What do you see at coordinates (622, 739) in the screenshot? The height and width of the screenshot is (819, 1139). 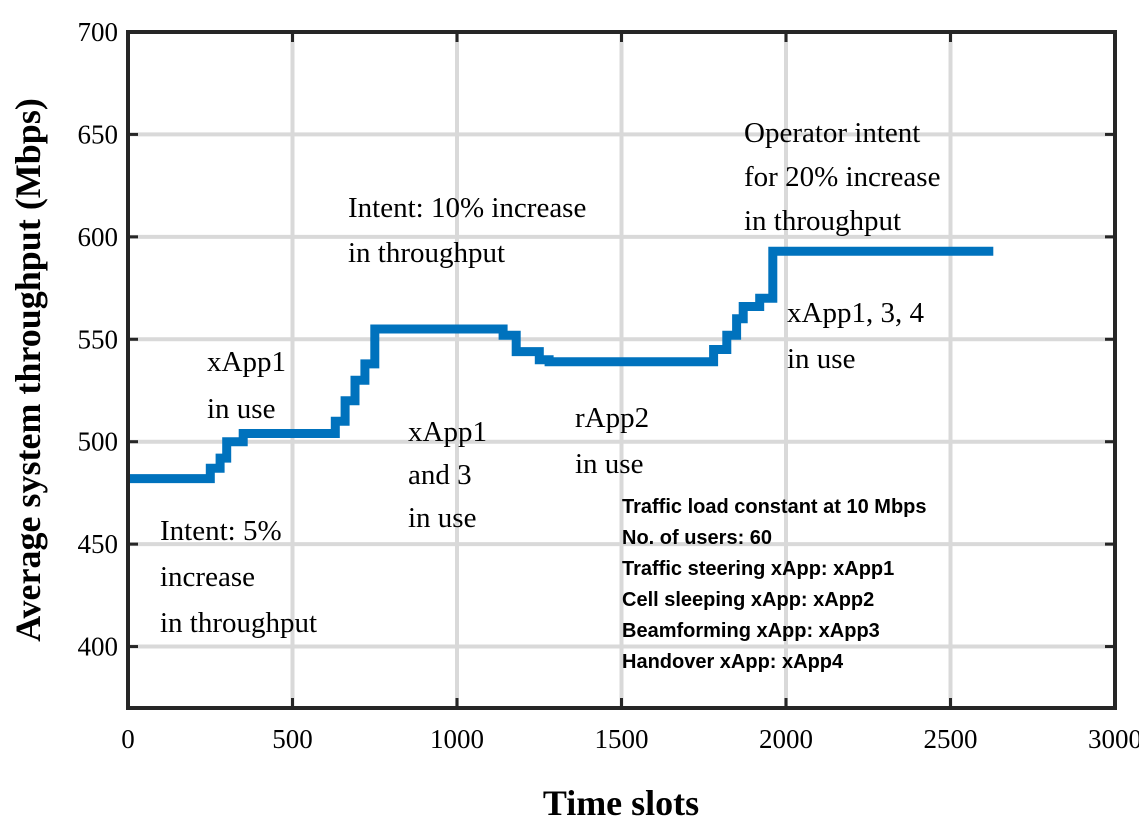 I see `x-tick-label: 1500` at bounding box center [622, 739].